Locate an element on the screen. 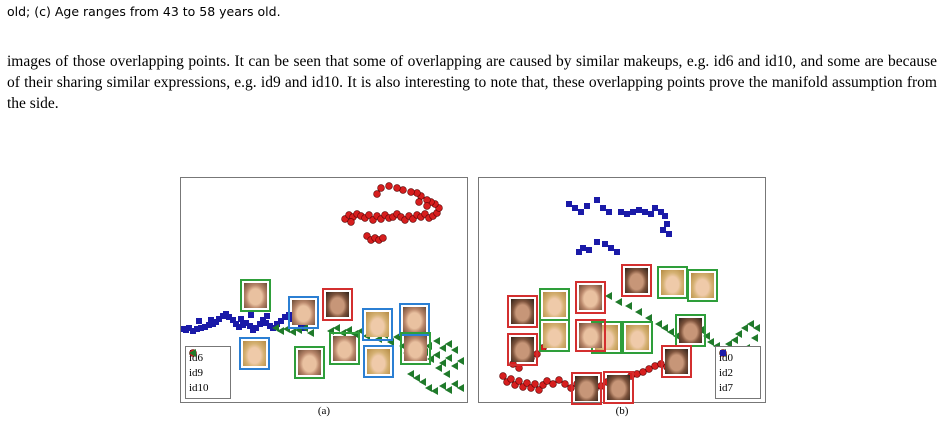 This screenshot has width=946, height=430. legend-label-id2: id2 is located at coordinates (726, 372).